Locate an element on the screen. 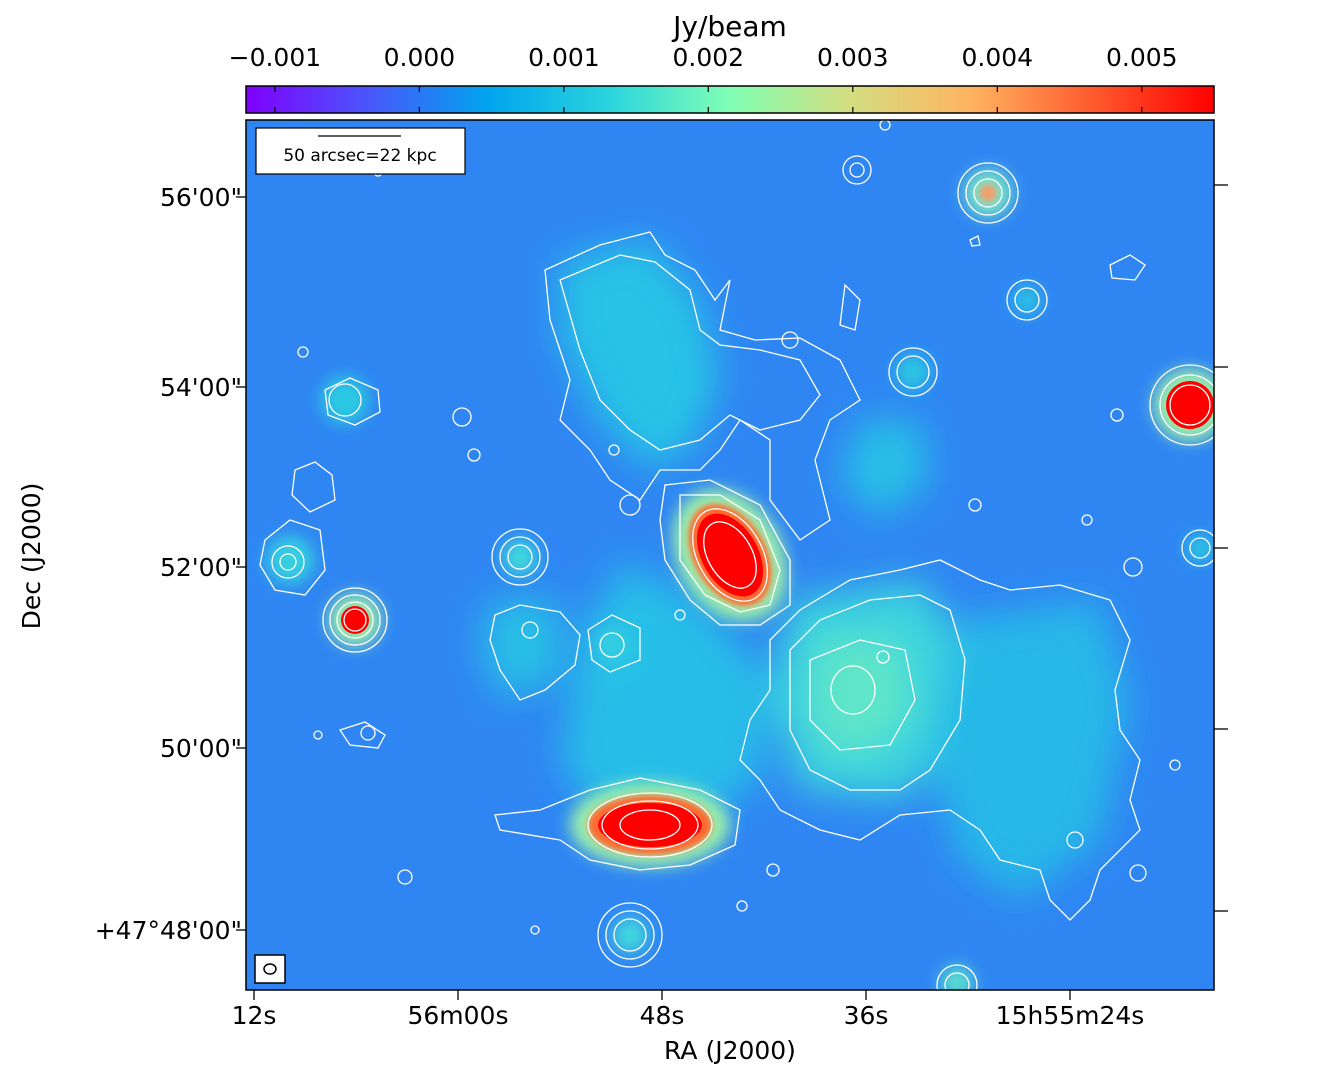 The image size is (1331, 1078). y-tick-label: 56'00" is located at coordinates (201, 197).